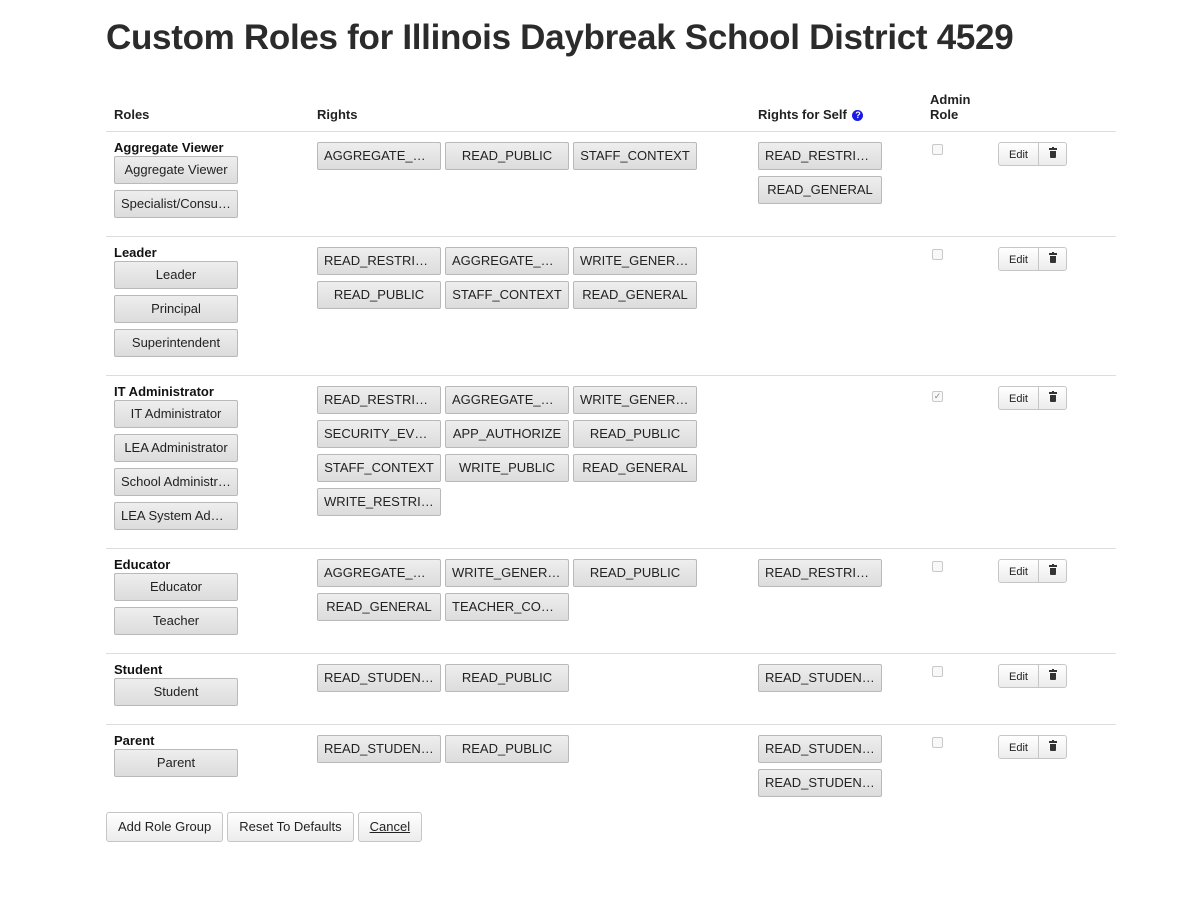 Image resolution: width=1201 pixels, height=912 pixels. Describe the element at coordinates (820, 783) in the screenshot. I see `self-right-chip: READ_STUDENT_RESTRICTED` at that location.